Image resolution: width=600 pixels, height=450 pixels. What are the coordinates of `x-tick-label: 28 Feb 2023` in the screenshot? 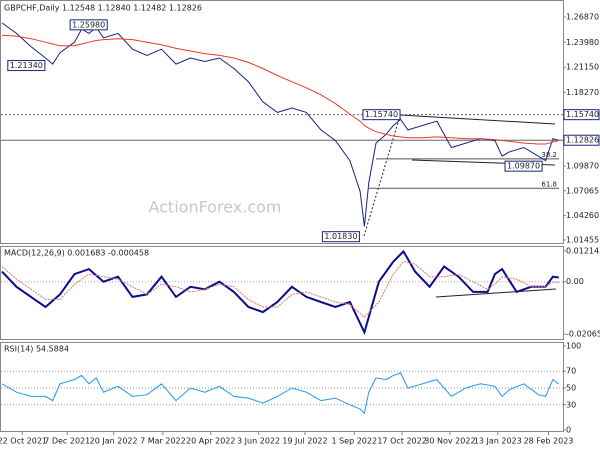 It's located at (549, 441).